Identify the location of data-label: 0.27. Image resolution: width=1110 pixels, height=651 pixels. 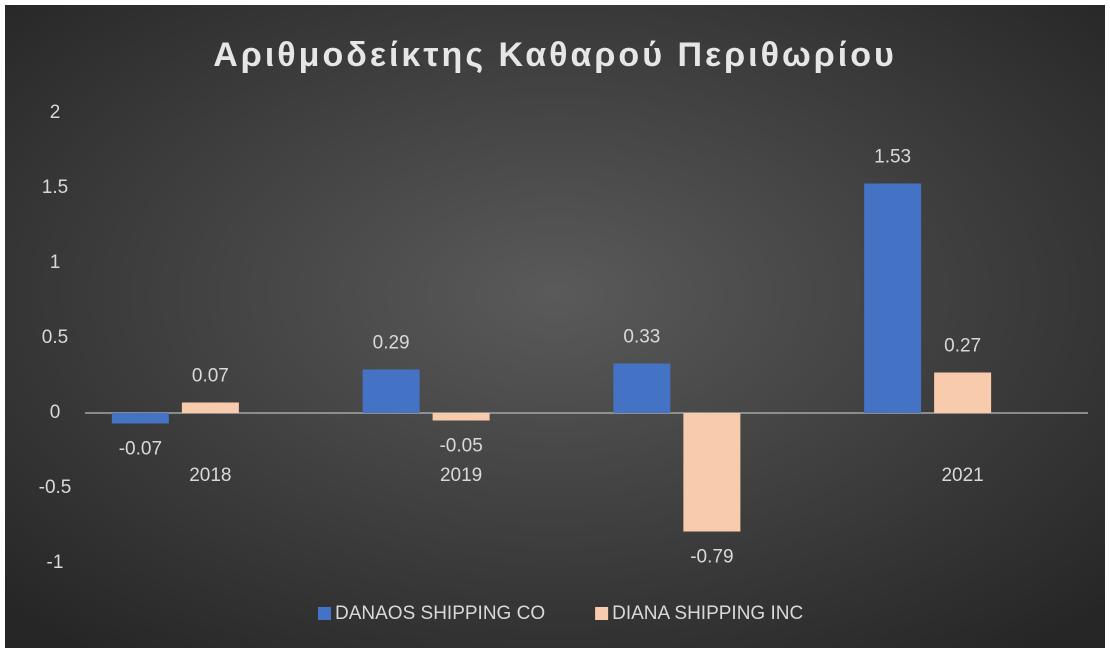
(962, 346).